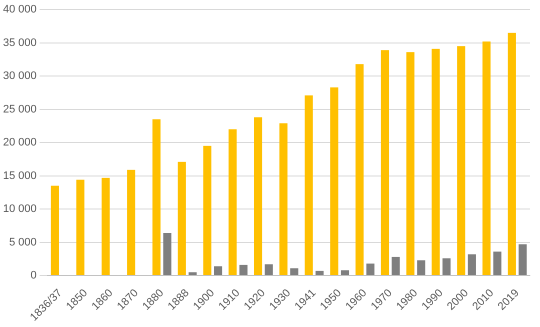 Image resolution: width=540 pixels, height=327 pixels. Describe the element at coordinates (23, 242) in the screenshot. I see `y-tick-label: 5 000` at that location.